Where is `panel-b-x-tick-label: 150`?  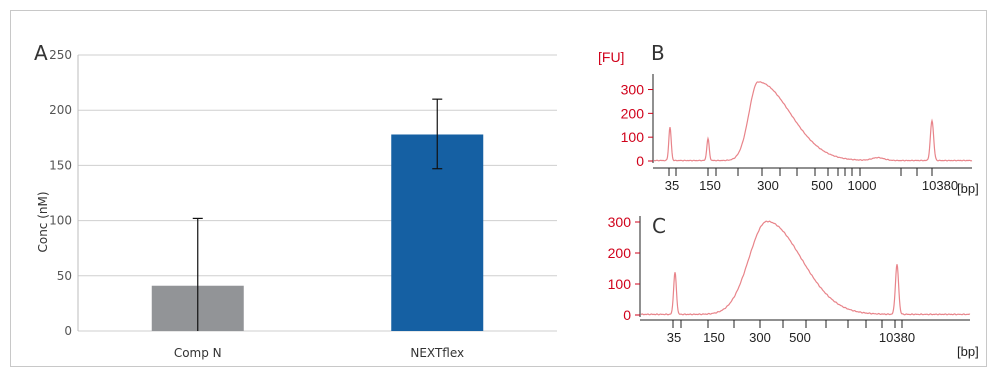 panel-b-x-tick-label: 150 is located at coordinates (710, 185).